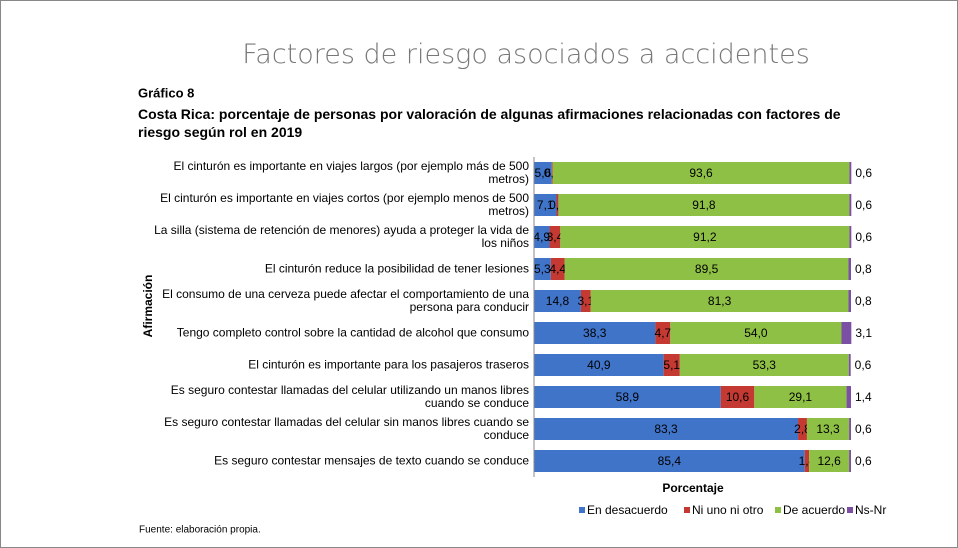 The image size is (958, 548). I want to click on legend-label: Ns-Nr, so click(870, 510).